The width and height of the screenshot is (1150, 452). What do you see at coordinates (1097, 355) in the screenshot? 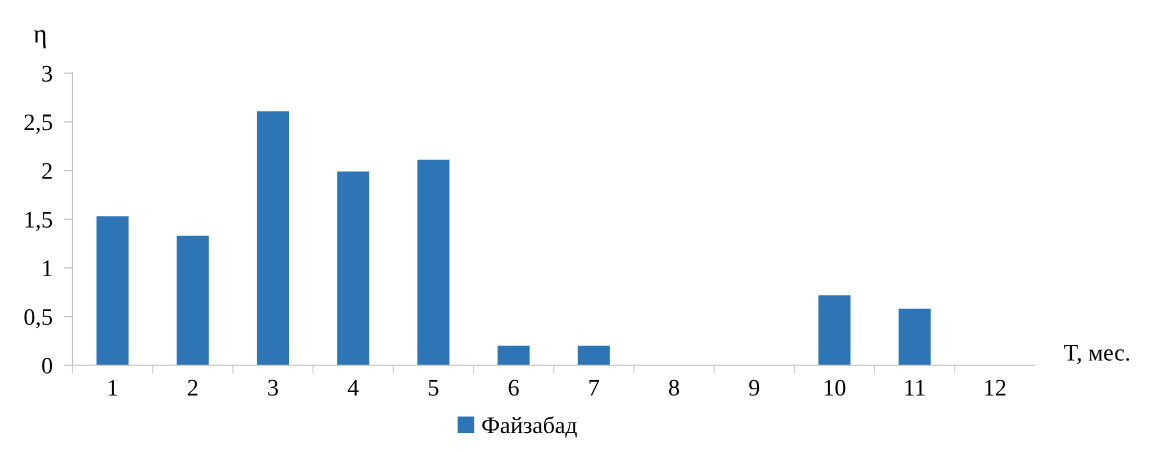
I see `x-axis-title: T, мес.` at bounding box center [1097, 355].